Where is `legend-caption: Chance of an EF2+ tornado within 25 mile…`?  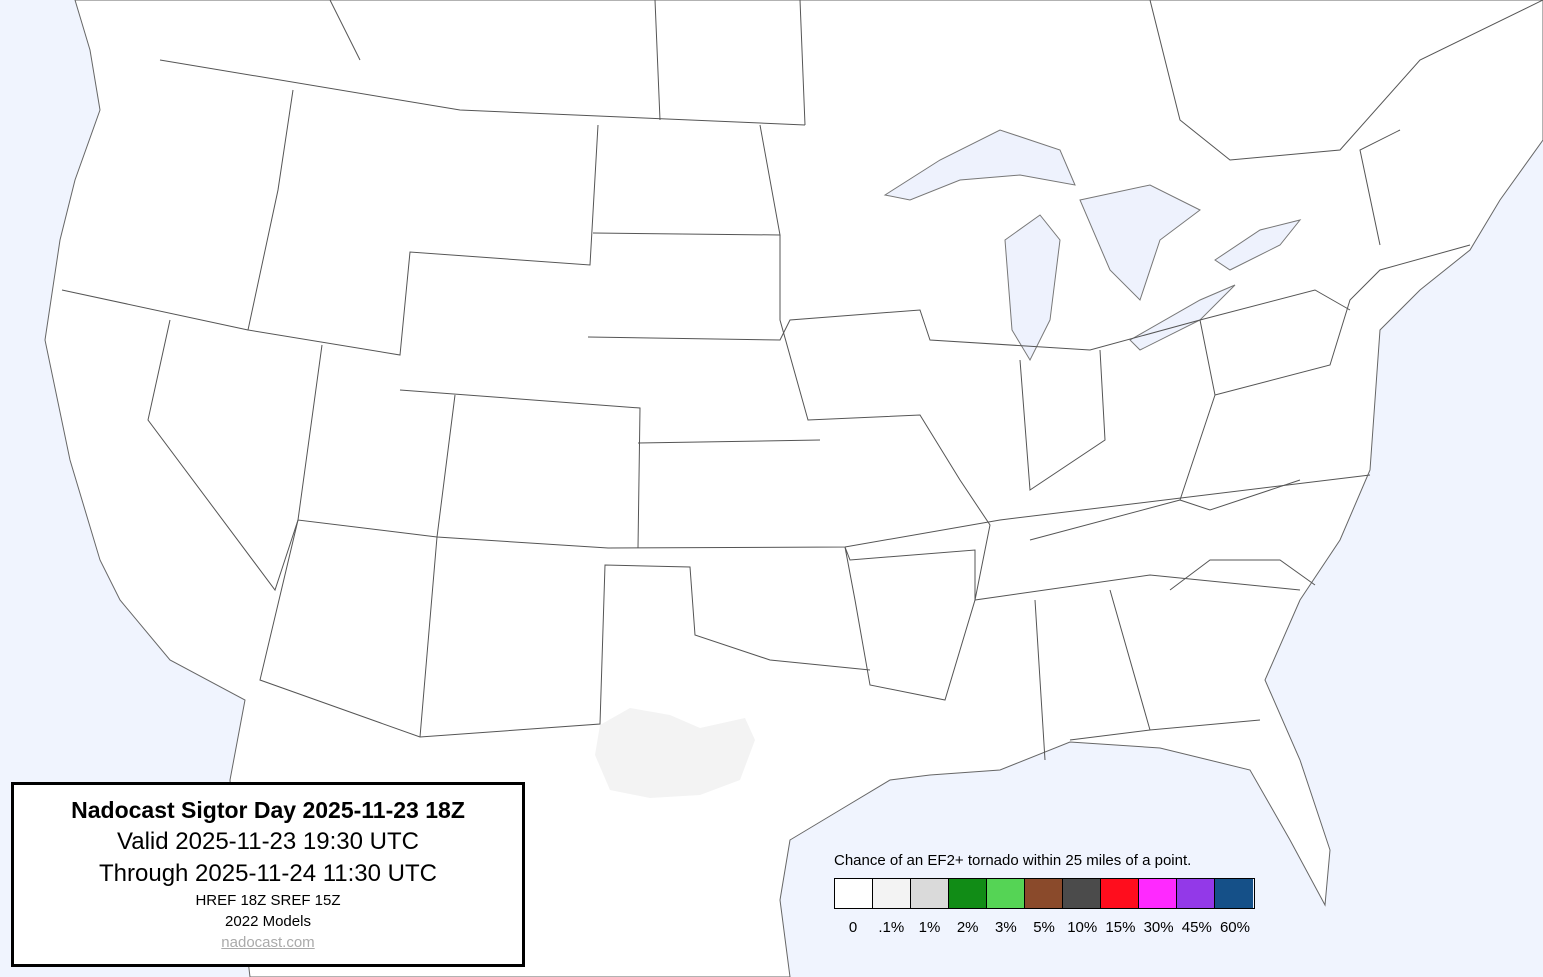 legend-caption: Chance of an EF2+ tornado within 25 mile… is located at coordinates (1013, 860).